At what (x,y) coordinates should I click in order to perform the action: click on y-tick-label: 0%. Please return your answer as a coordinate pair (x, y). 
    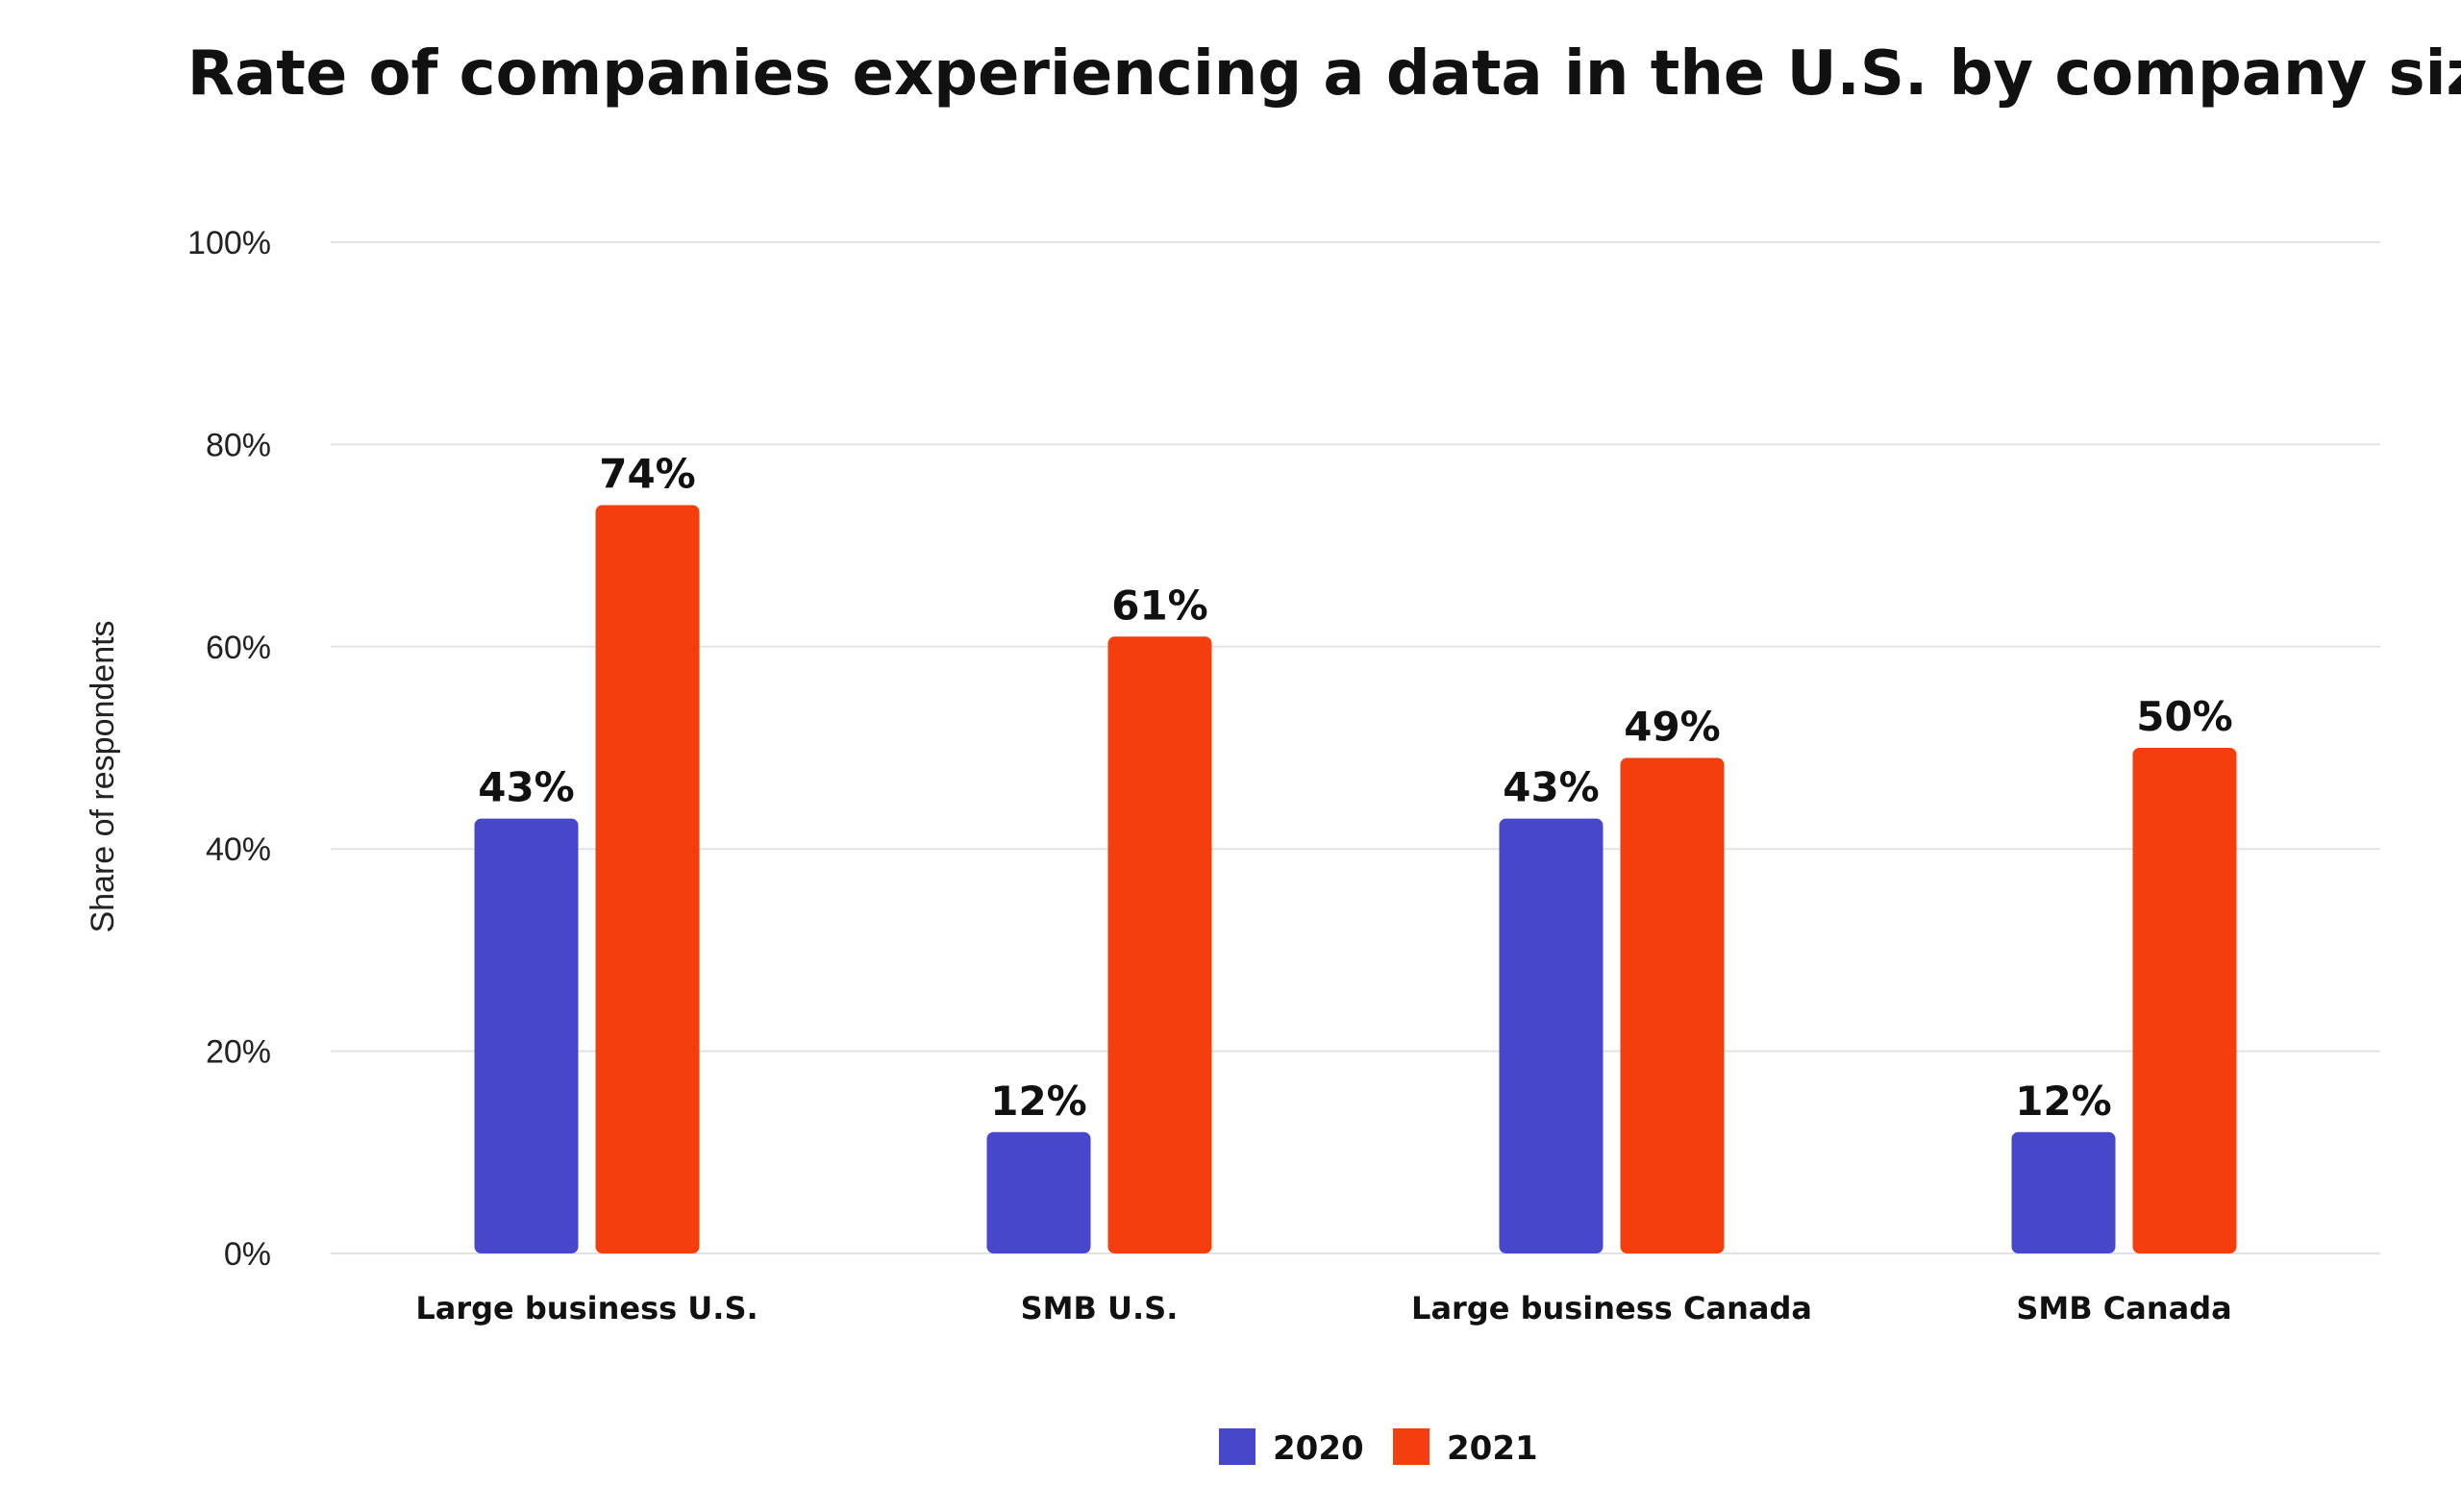
    Looking at the image, I should click on (248, 1254).